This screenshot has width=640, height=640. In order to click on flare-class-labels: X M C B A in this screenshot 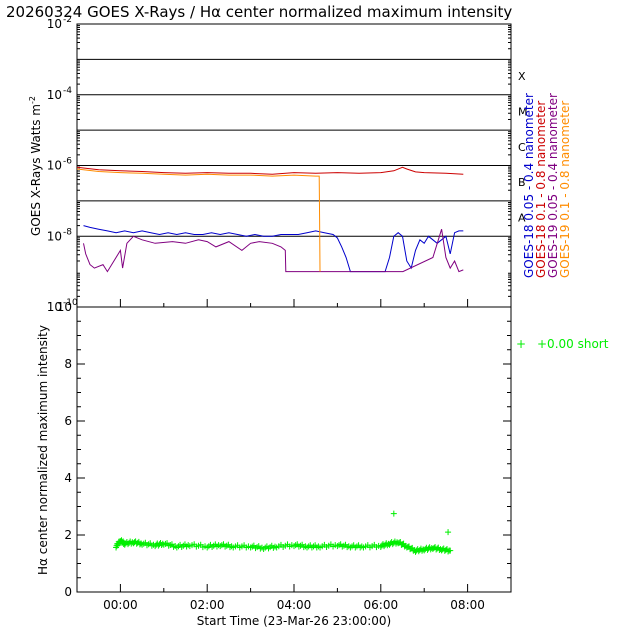, I will do `click(523, 147)`.